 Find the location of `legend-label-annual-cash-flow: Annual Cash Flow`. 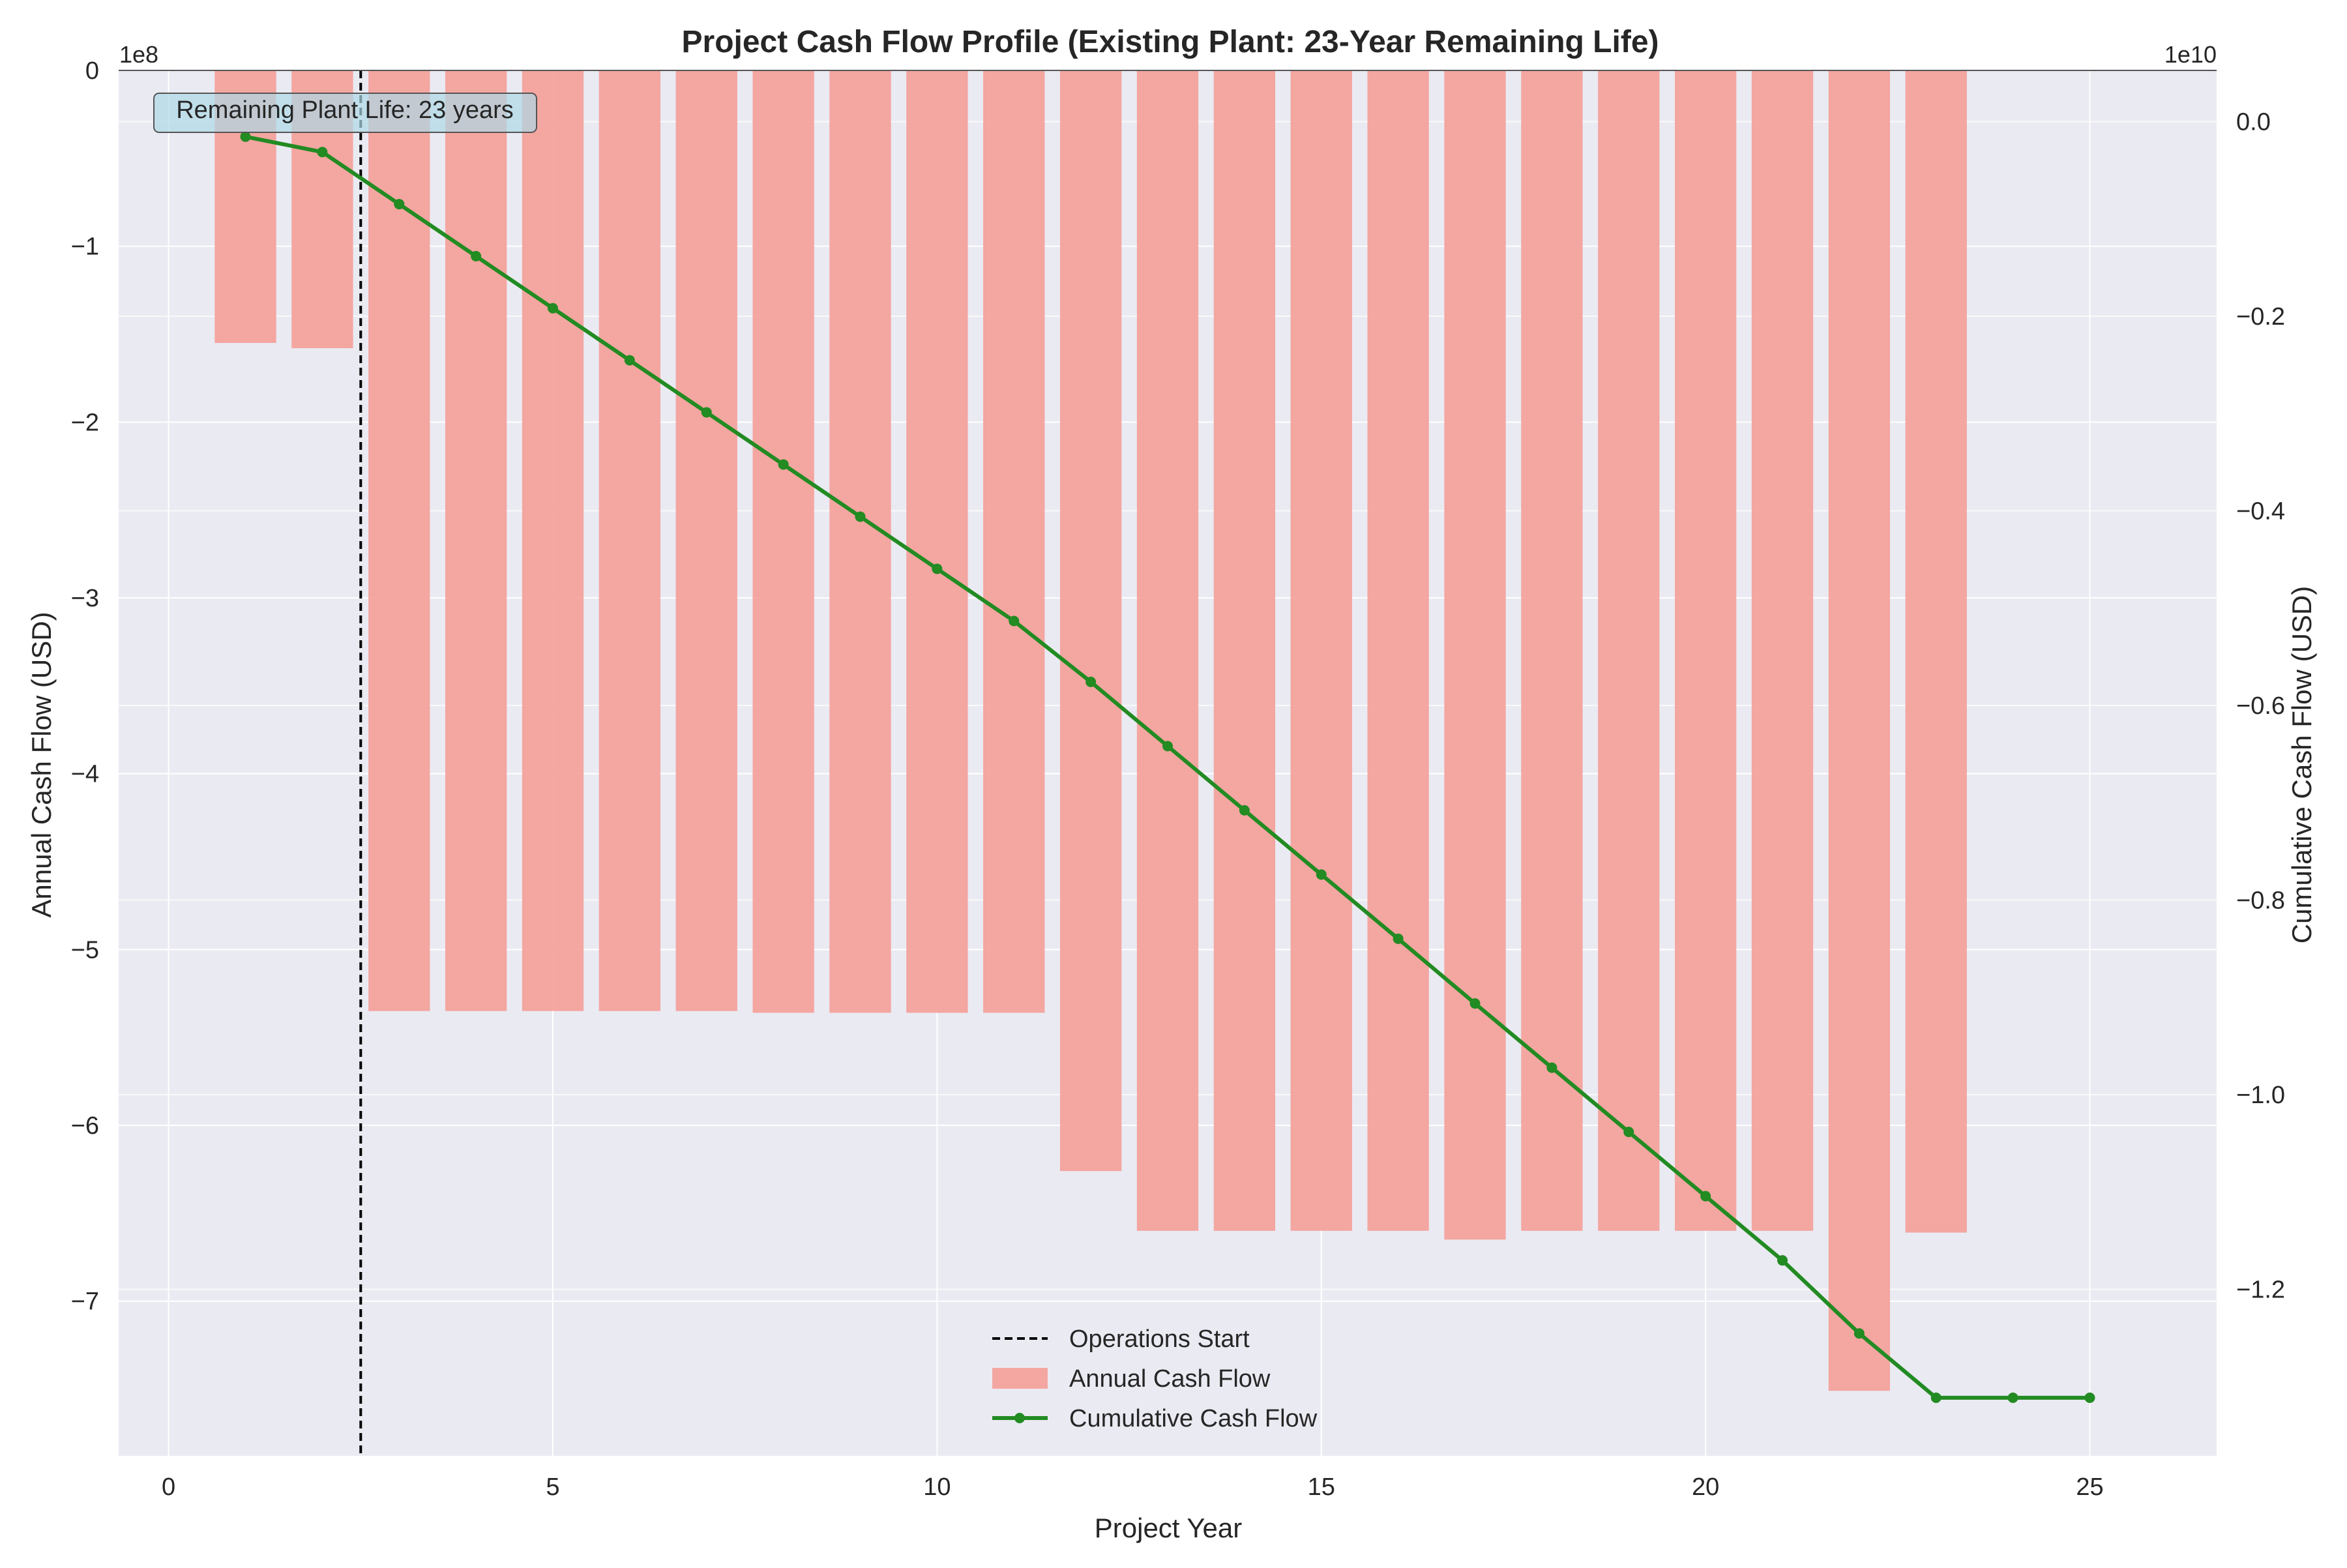

legend-label-annual-cash-flow: Annual Cash Flow is located at coordinates (1170, 1379).